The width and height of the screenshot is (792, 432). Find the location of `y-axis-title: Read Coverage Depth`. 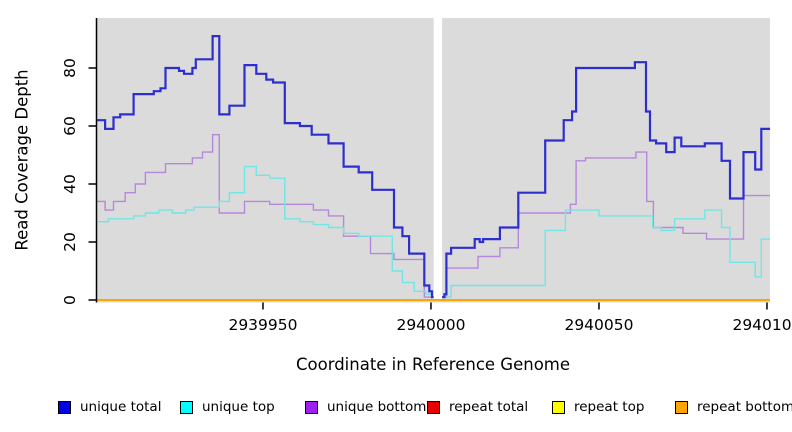

y-axis-title: Read Coverage Depth is located at coordinates (22, 160).